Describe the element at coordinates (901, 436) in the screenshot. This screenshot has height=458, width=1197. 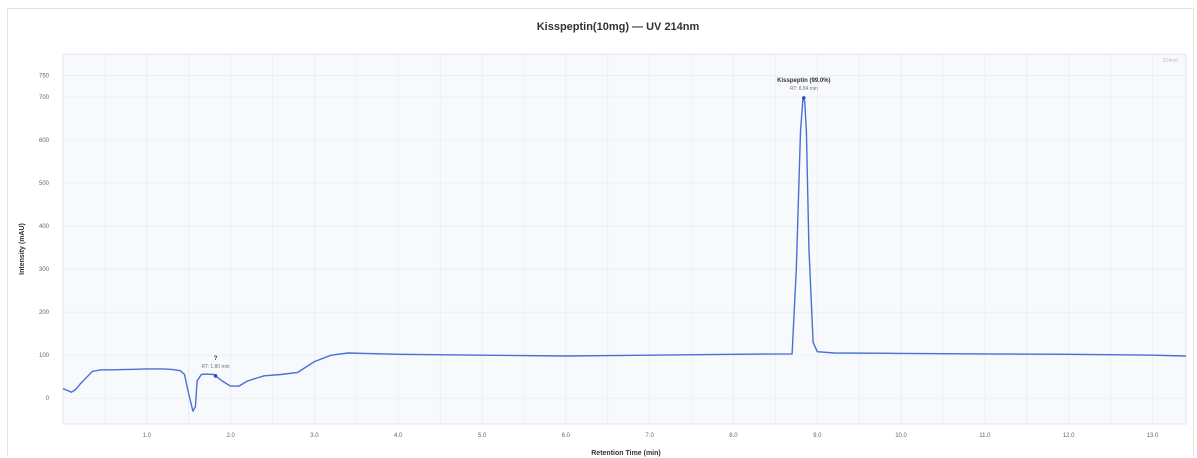
I see `x-tick-label: 10.0` at that location.